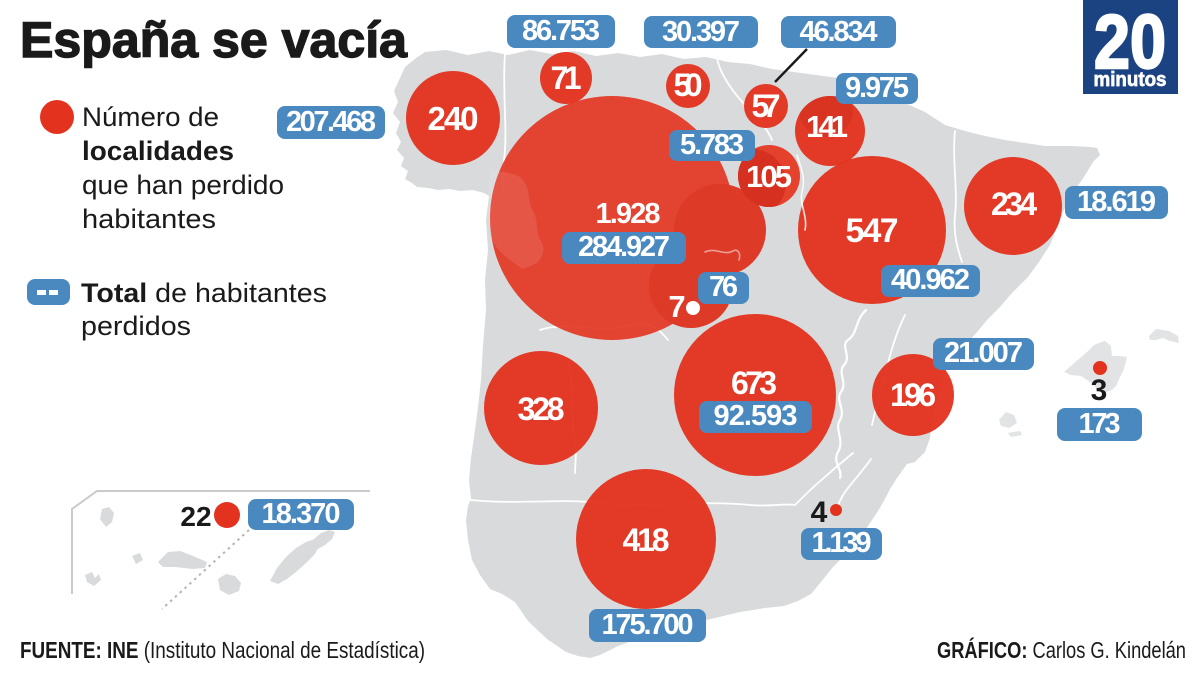 The image size is (1200, 675). What do you see at coordinates (766, 106) in the screenshot?
I see `svg-text: 57` at bounding box center [766, 106].